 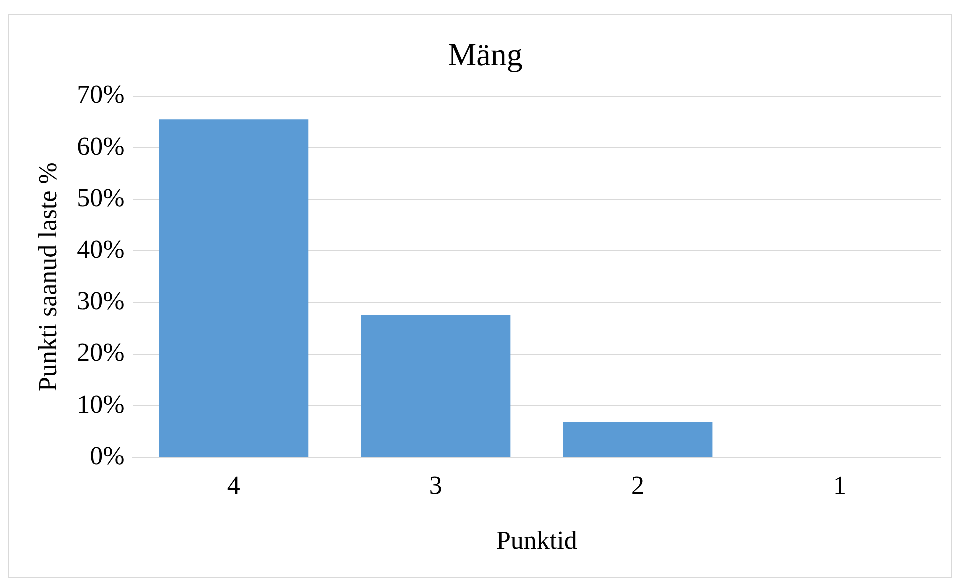 I want to click on y-axis-title: Punkti saanud laste %, so click(x=47, y=277).